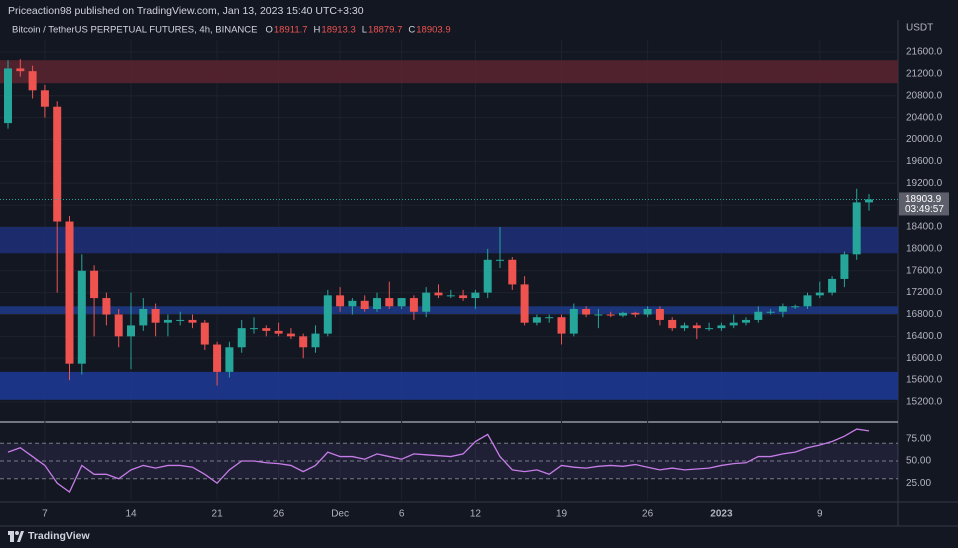 This screenshot has height=548, width=958. I want to click on legend-label: L, so click(364, 30).